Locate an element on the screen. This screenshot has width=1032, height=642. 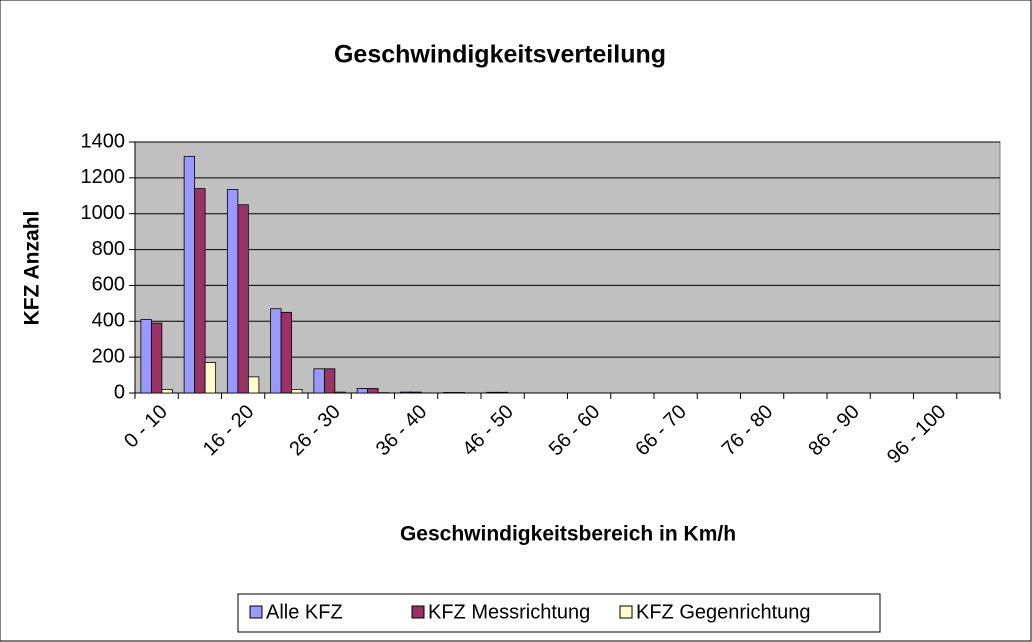
legend-label: KFZ Messrichtung is located at coordinates (509, 612).